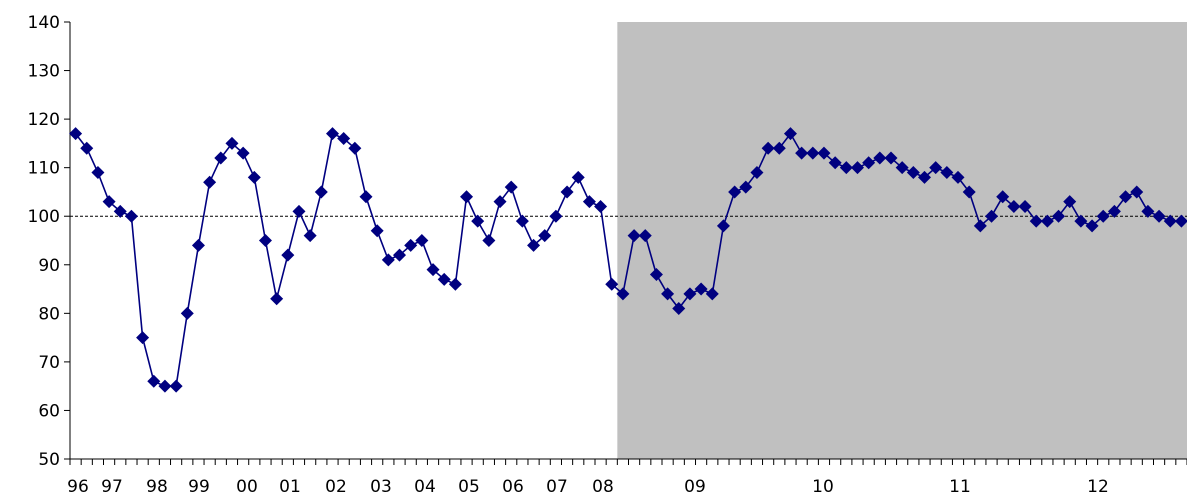  What do you see at coordinates (1098, 487) in the screenshot?
I see `x-tick-label: 12` at bounding box center [1098, 487].